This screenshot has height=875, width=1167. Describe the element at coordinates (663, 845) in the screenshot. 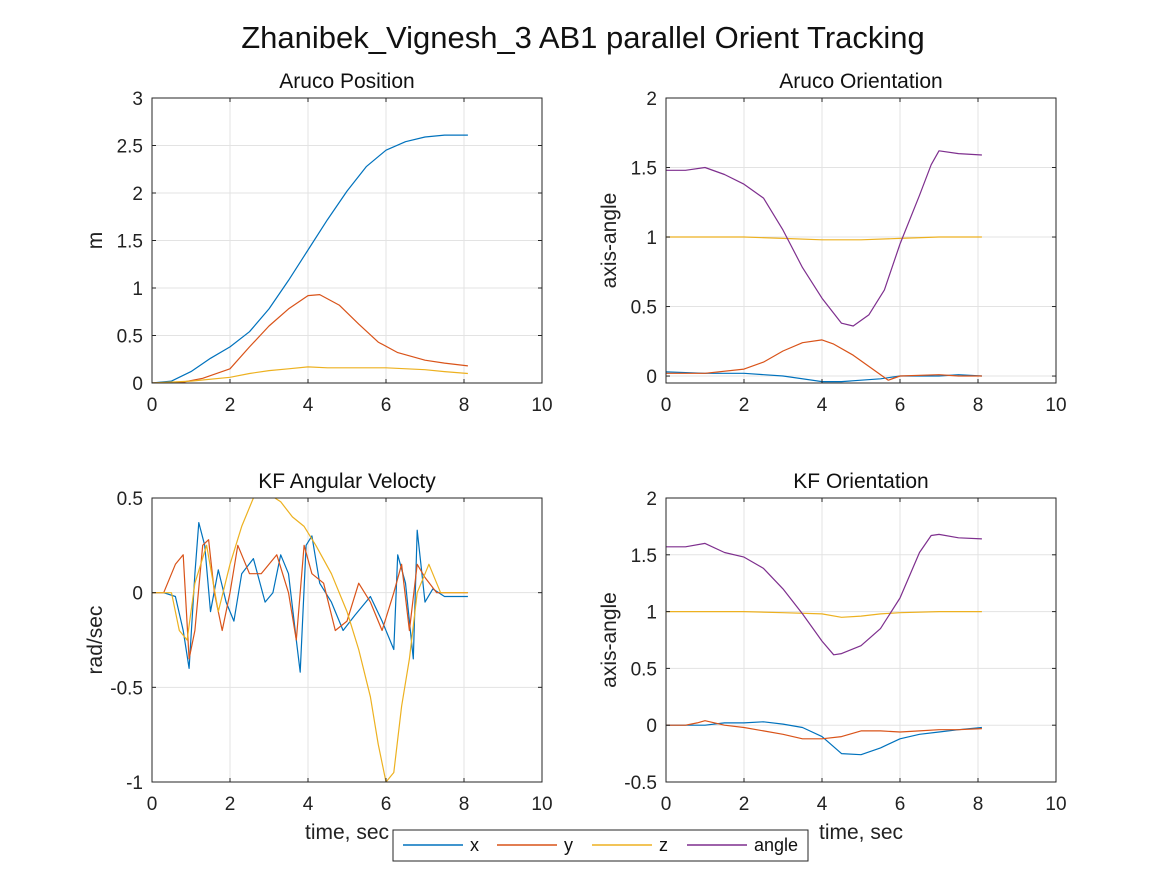

I see `legend-label-z: z` at that location.